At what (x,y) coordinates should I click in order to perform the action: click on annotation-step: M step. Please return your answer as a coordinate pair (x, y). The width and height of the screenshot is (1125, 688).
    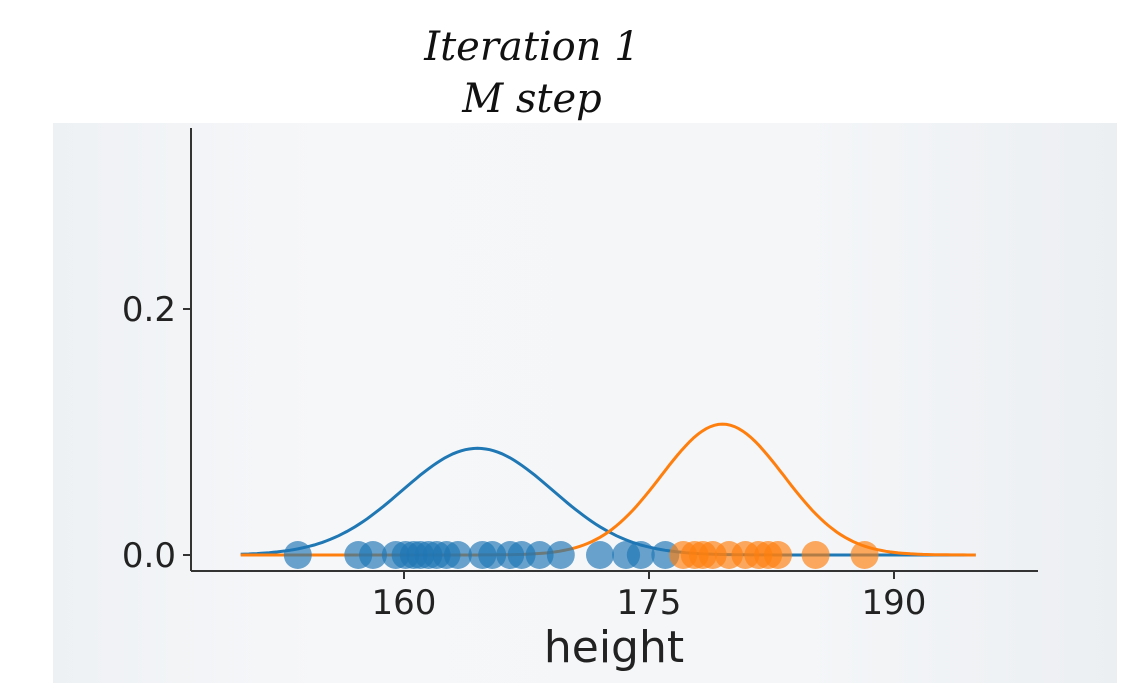
    Looking at the image, I should click on (531, 99).